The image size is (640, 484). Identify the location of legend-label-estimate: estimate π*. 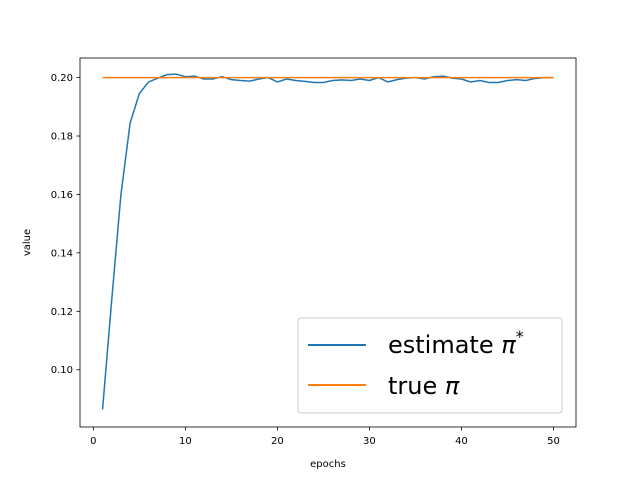
(456, 343).